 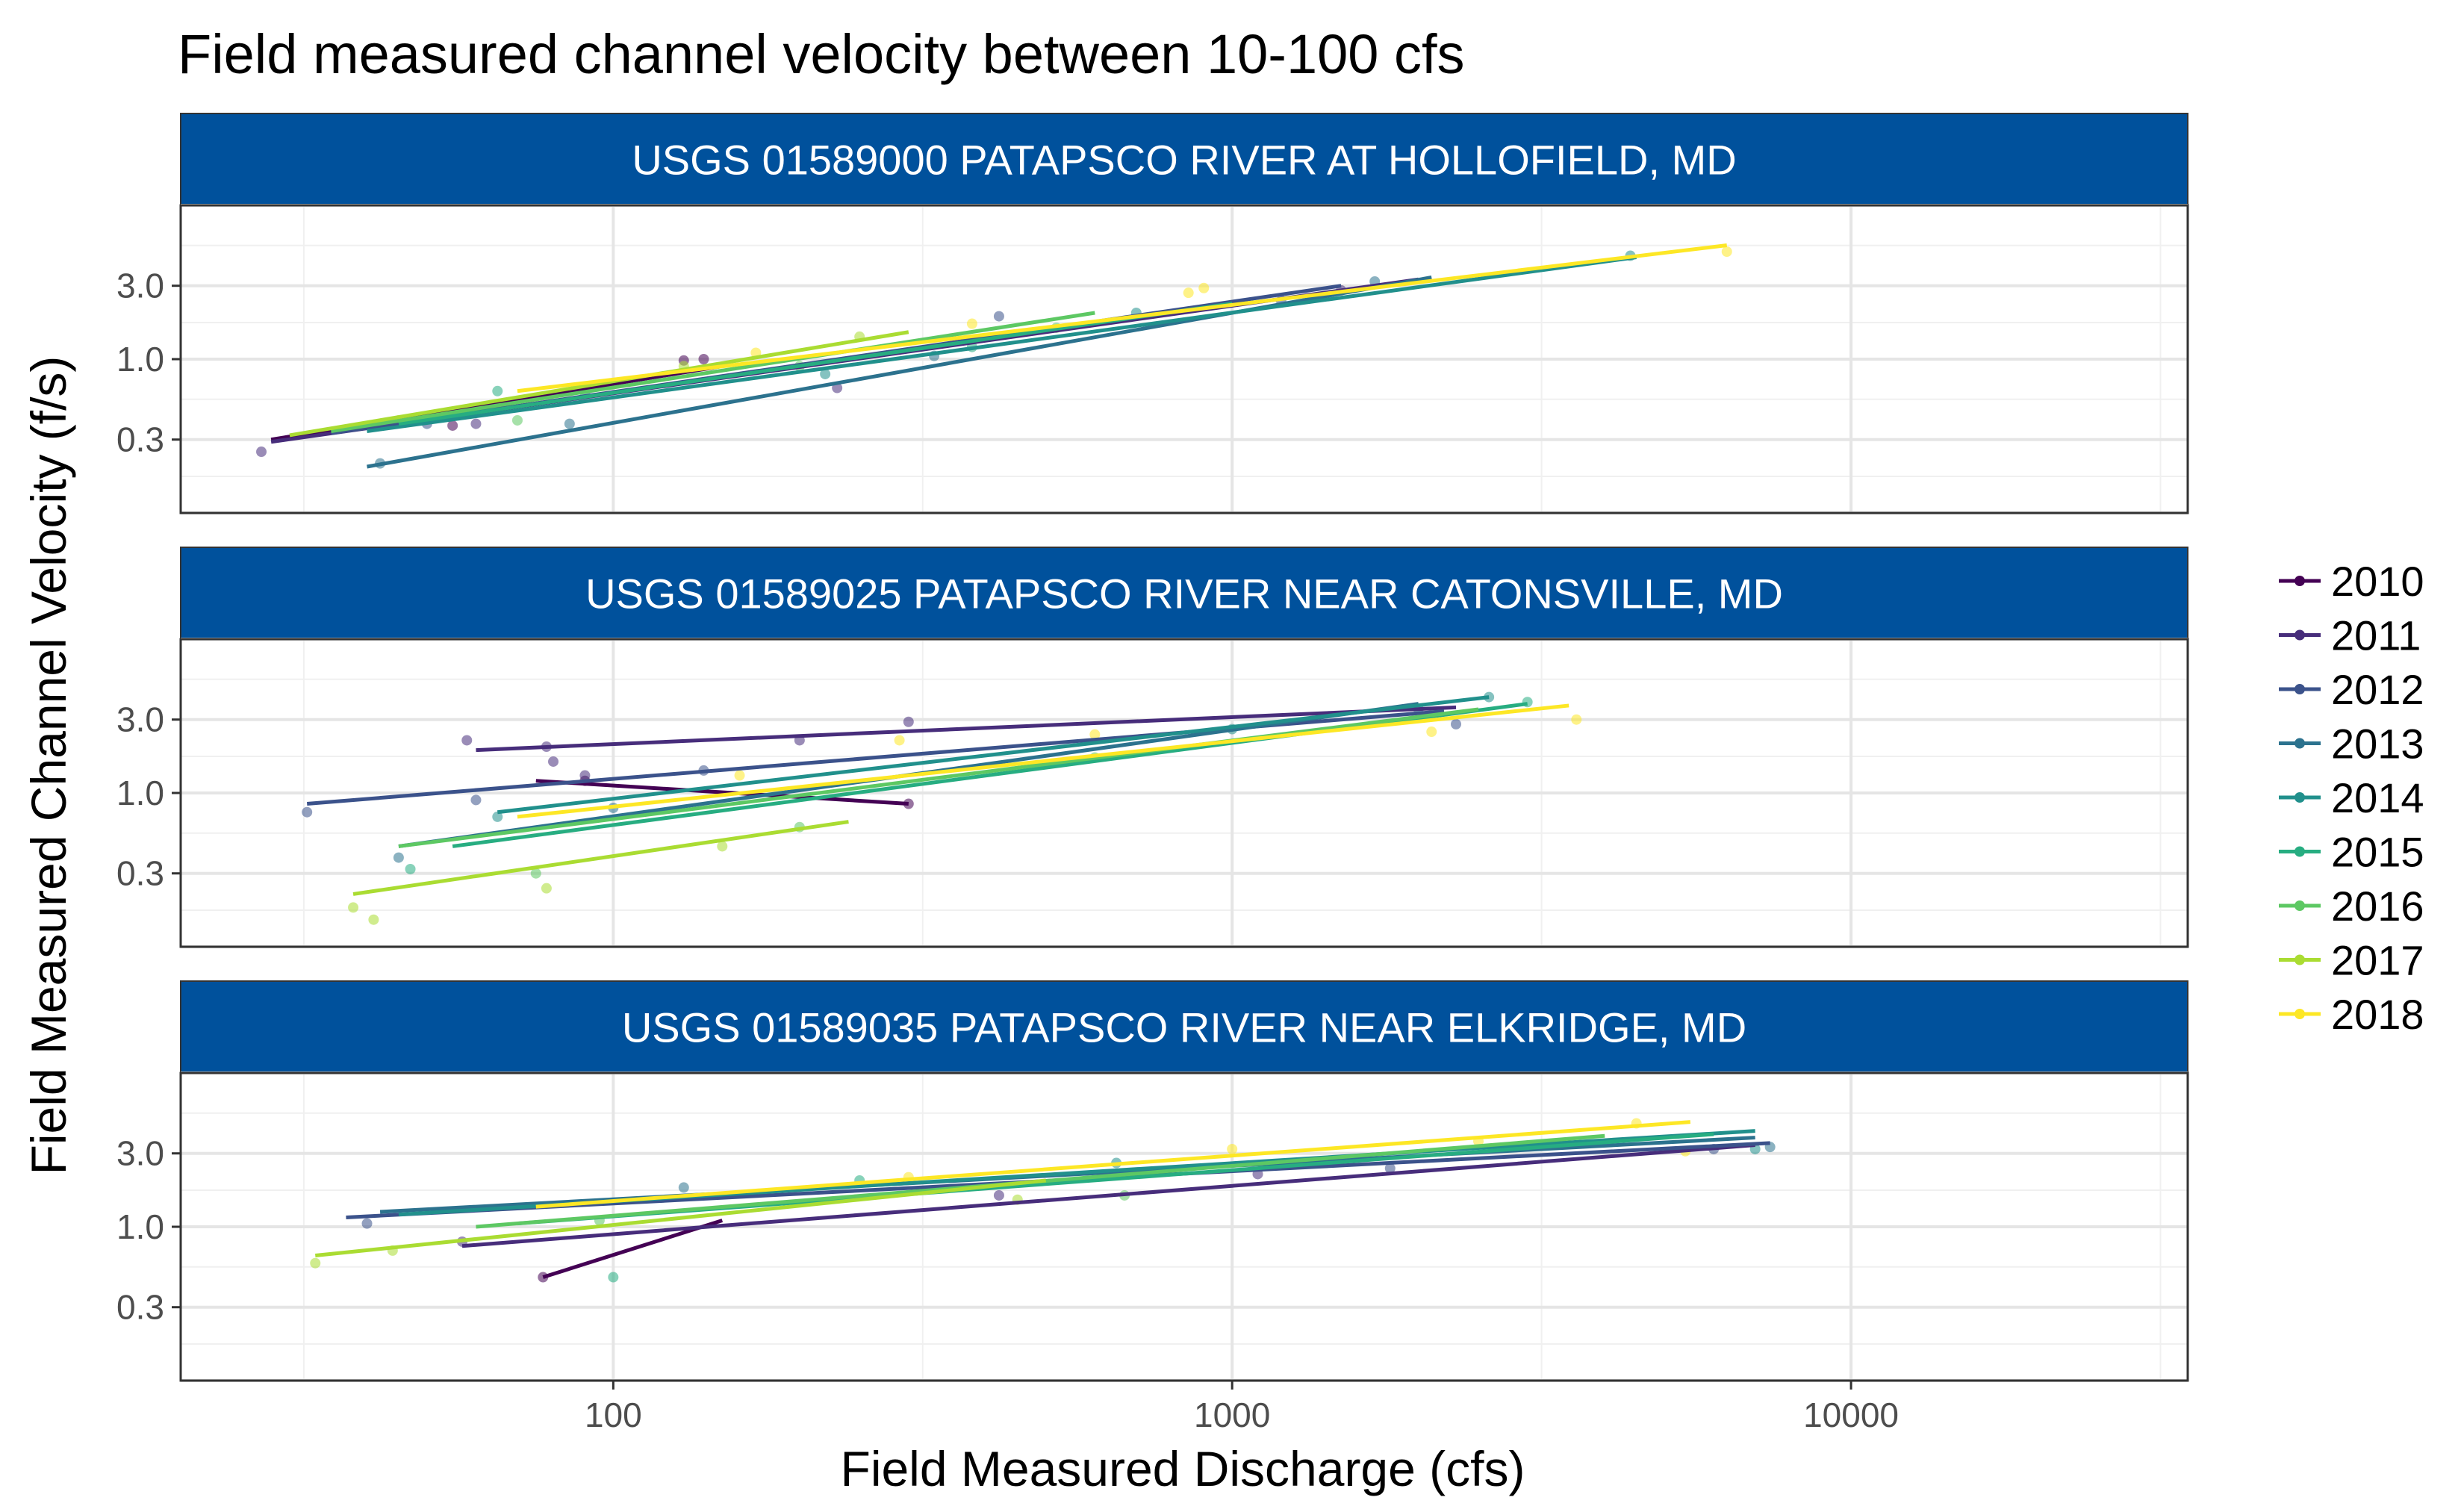 I want to click on x-tick-label: 100, so click(x=613, y=1415).